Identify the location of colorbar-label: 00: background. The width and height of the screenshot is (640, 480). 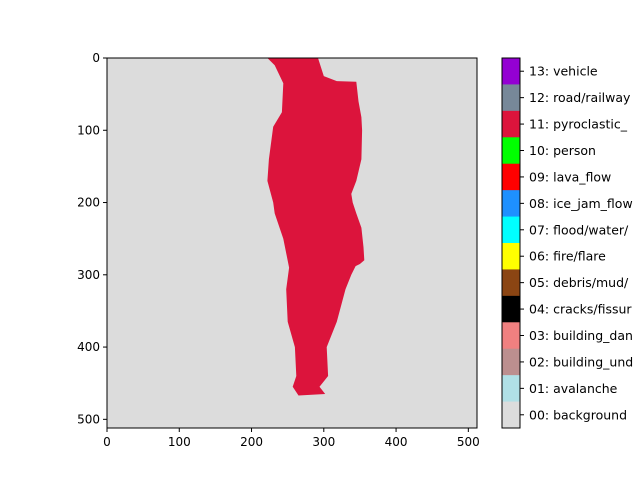
(578, 414).